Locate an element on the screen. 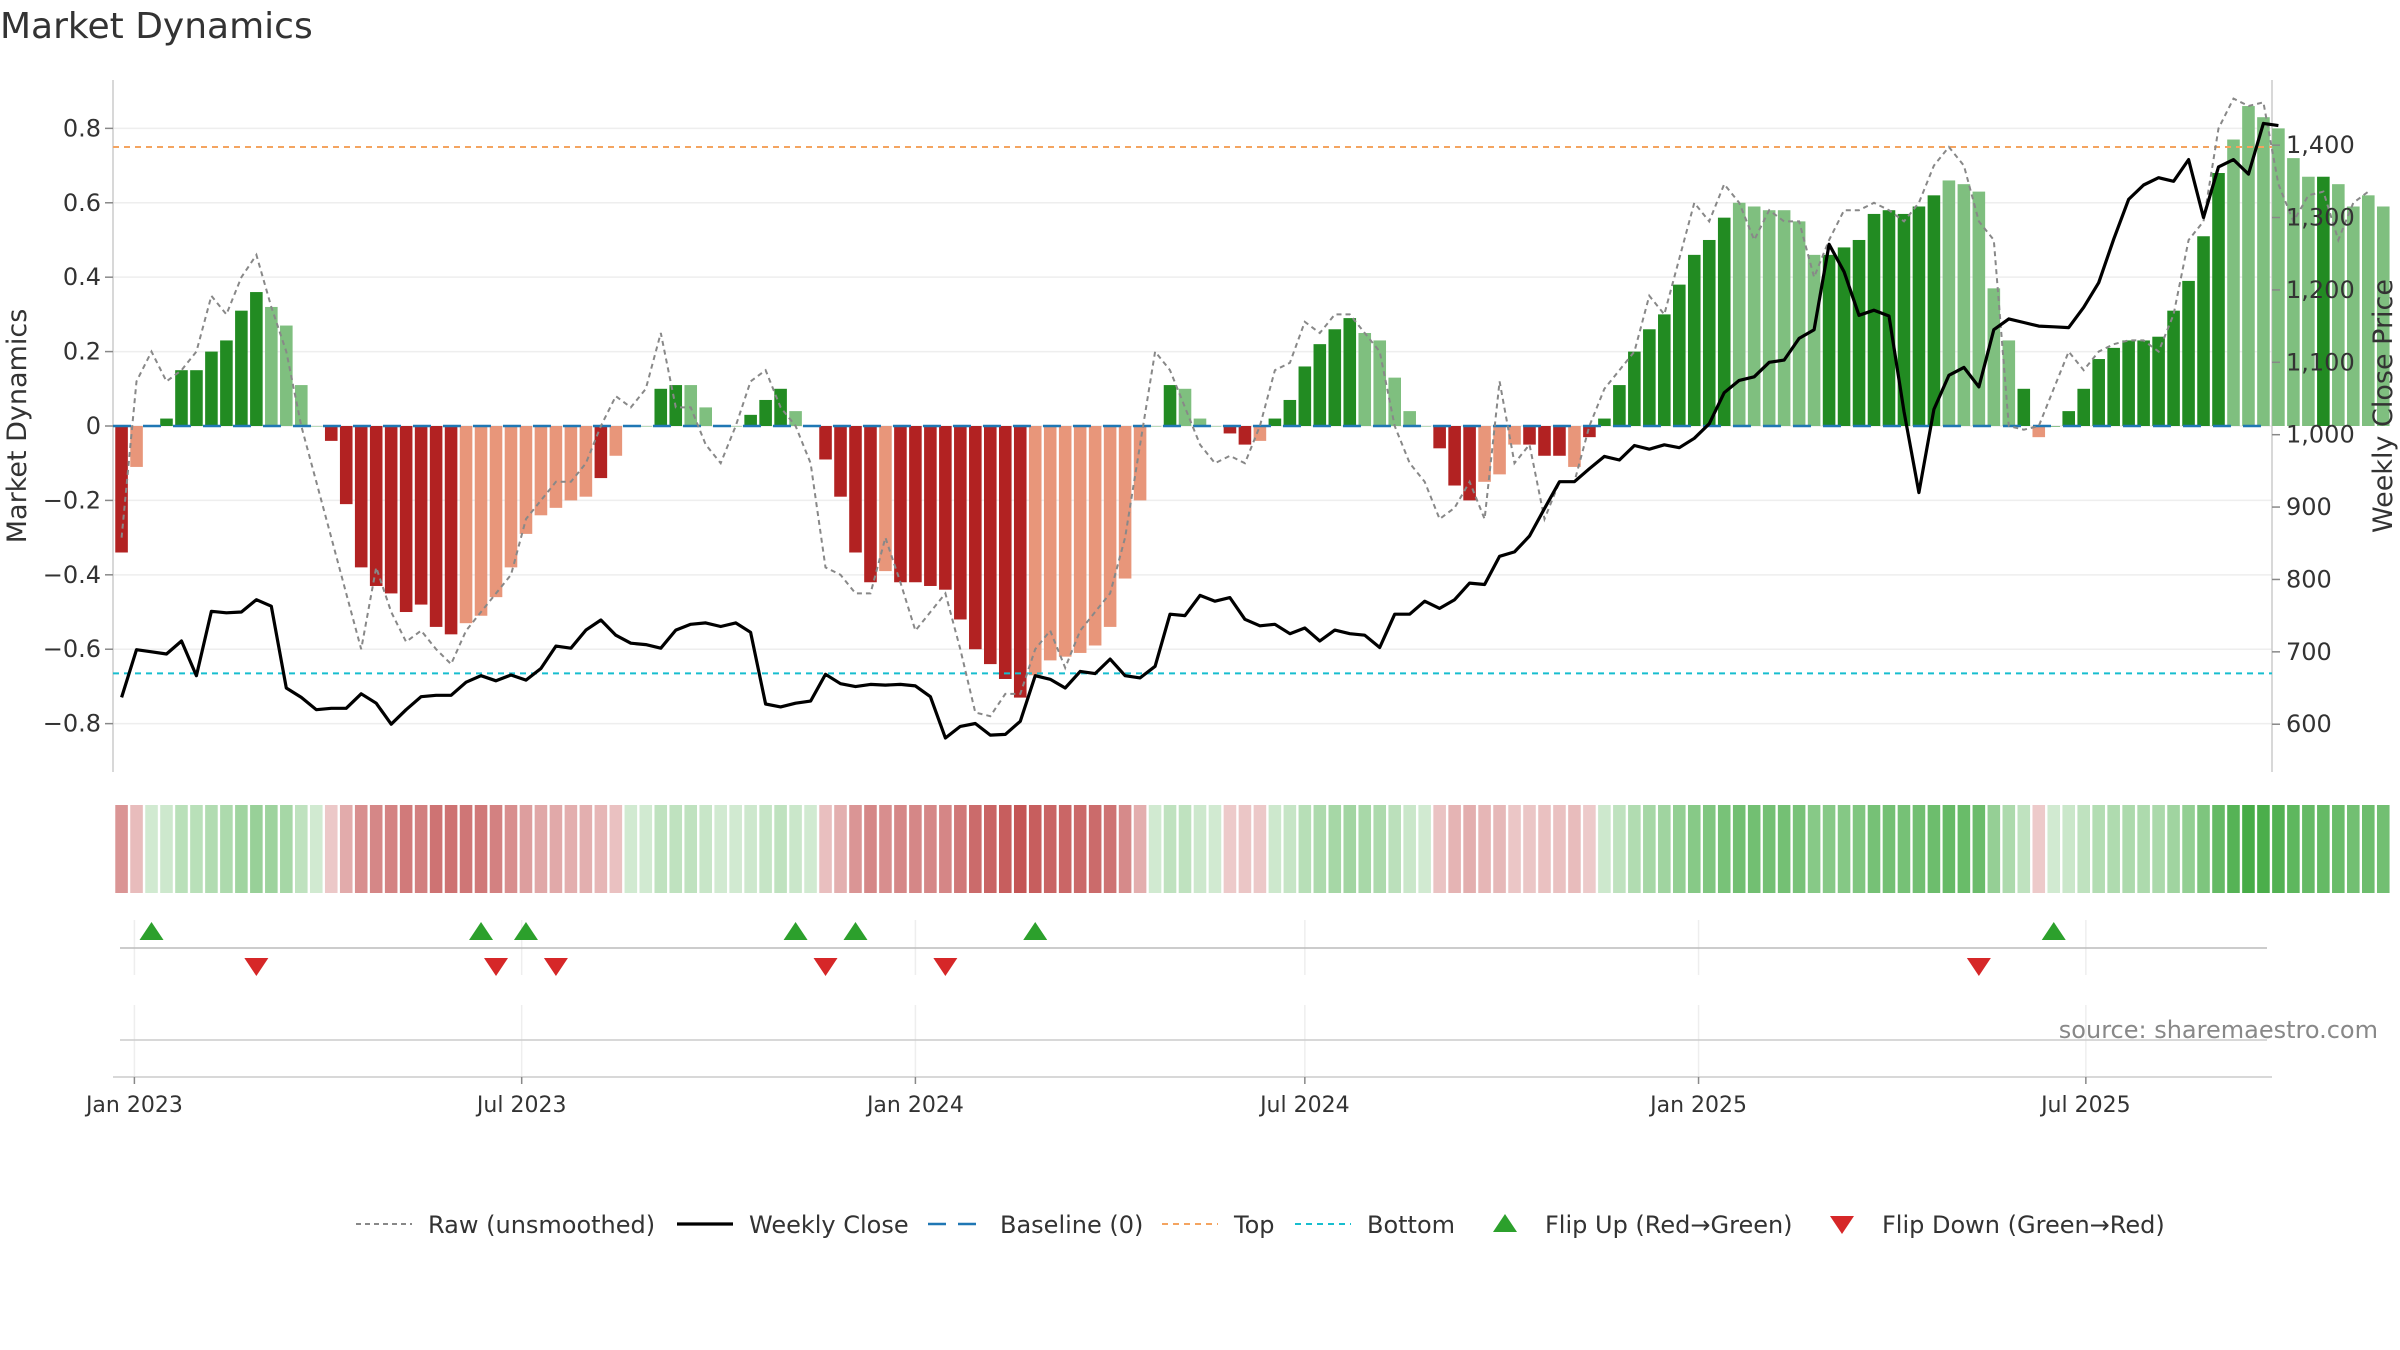 This screenshot has height=1350, width=2400. legend-label: Raw (unsmoothed) is located at coordinates (541, 1225).